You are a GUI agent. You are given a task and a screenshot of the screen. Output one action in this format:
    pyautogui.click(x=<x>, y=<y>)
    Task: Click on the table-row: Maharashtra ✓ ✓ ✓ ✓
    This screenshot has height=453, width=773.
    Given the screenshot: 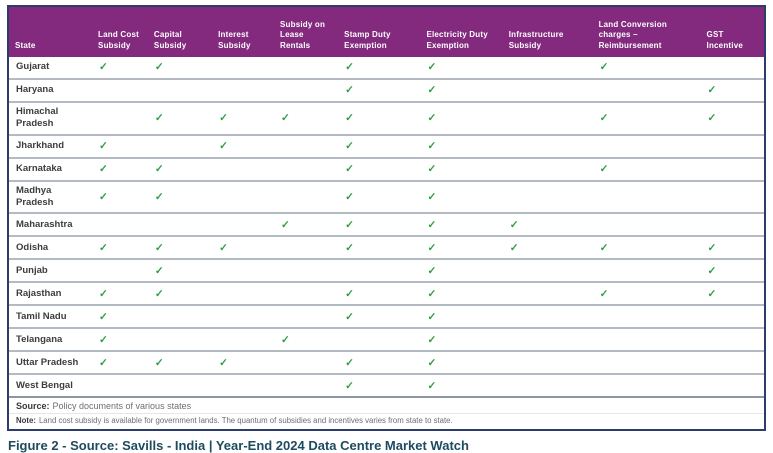 What is the action you would take?
    pyautogui.click(x=386, y=223)
    